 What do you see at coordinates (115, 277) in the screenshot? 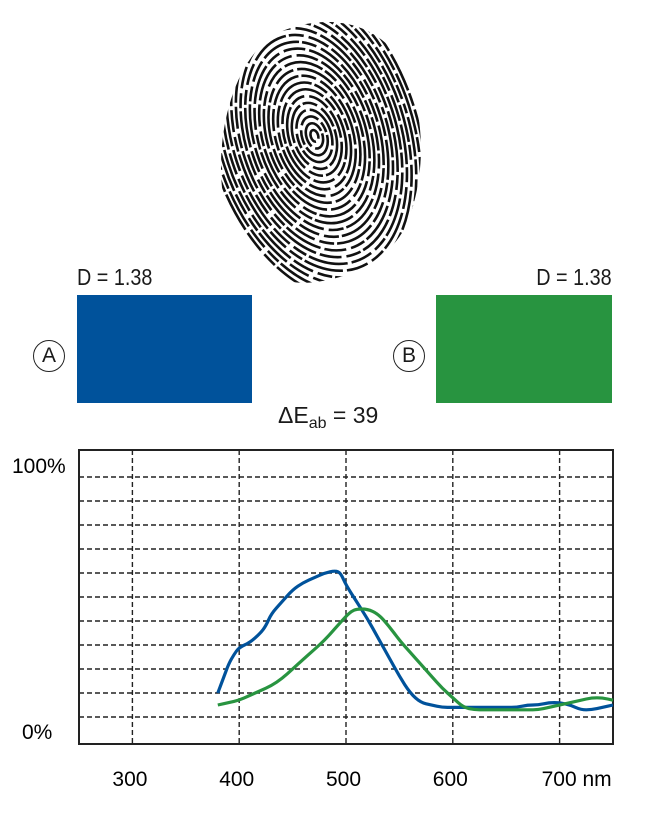
I see `sample-a-density-label: D = 1.38` at bounding box center [115, 277].